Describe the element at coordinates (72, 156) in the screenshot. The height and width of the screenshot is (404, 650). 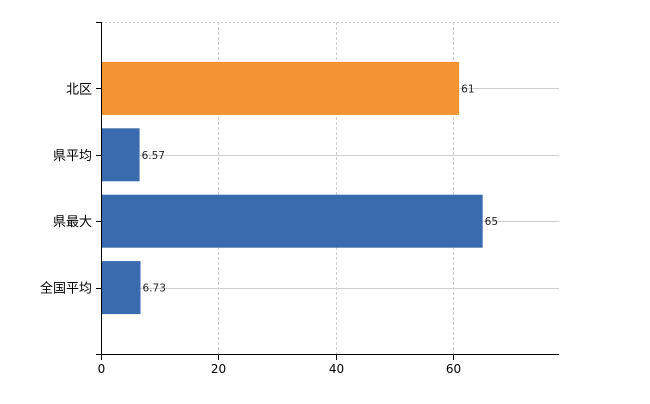
I see `y-tick-label: 県平均` at that location.